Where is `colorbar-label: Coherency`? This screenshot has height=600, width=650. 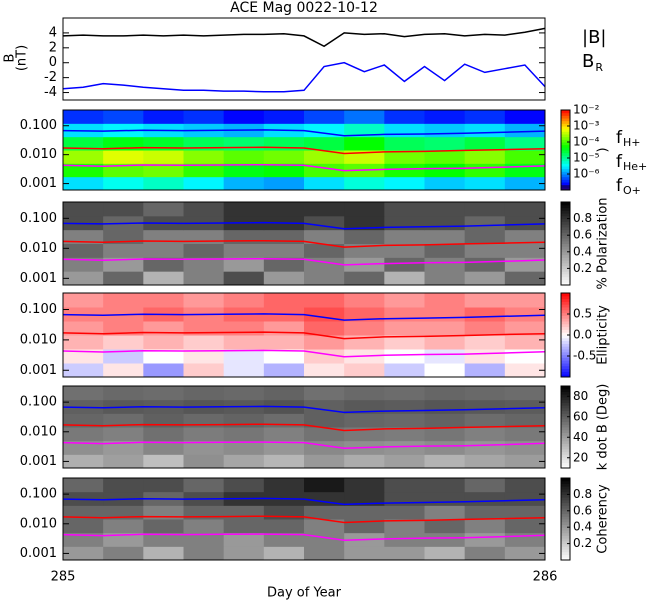
colorbar-label: Coherency is located at coordinates (603, 519).